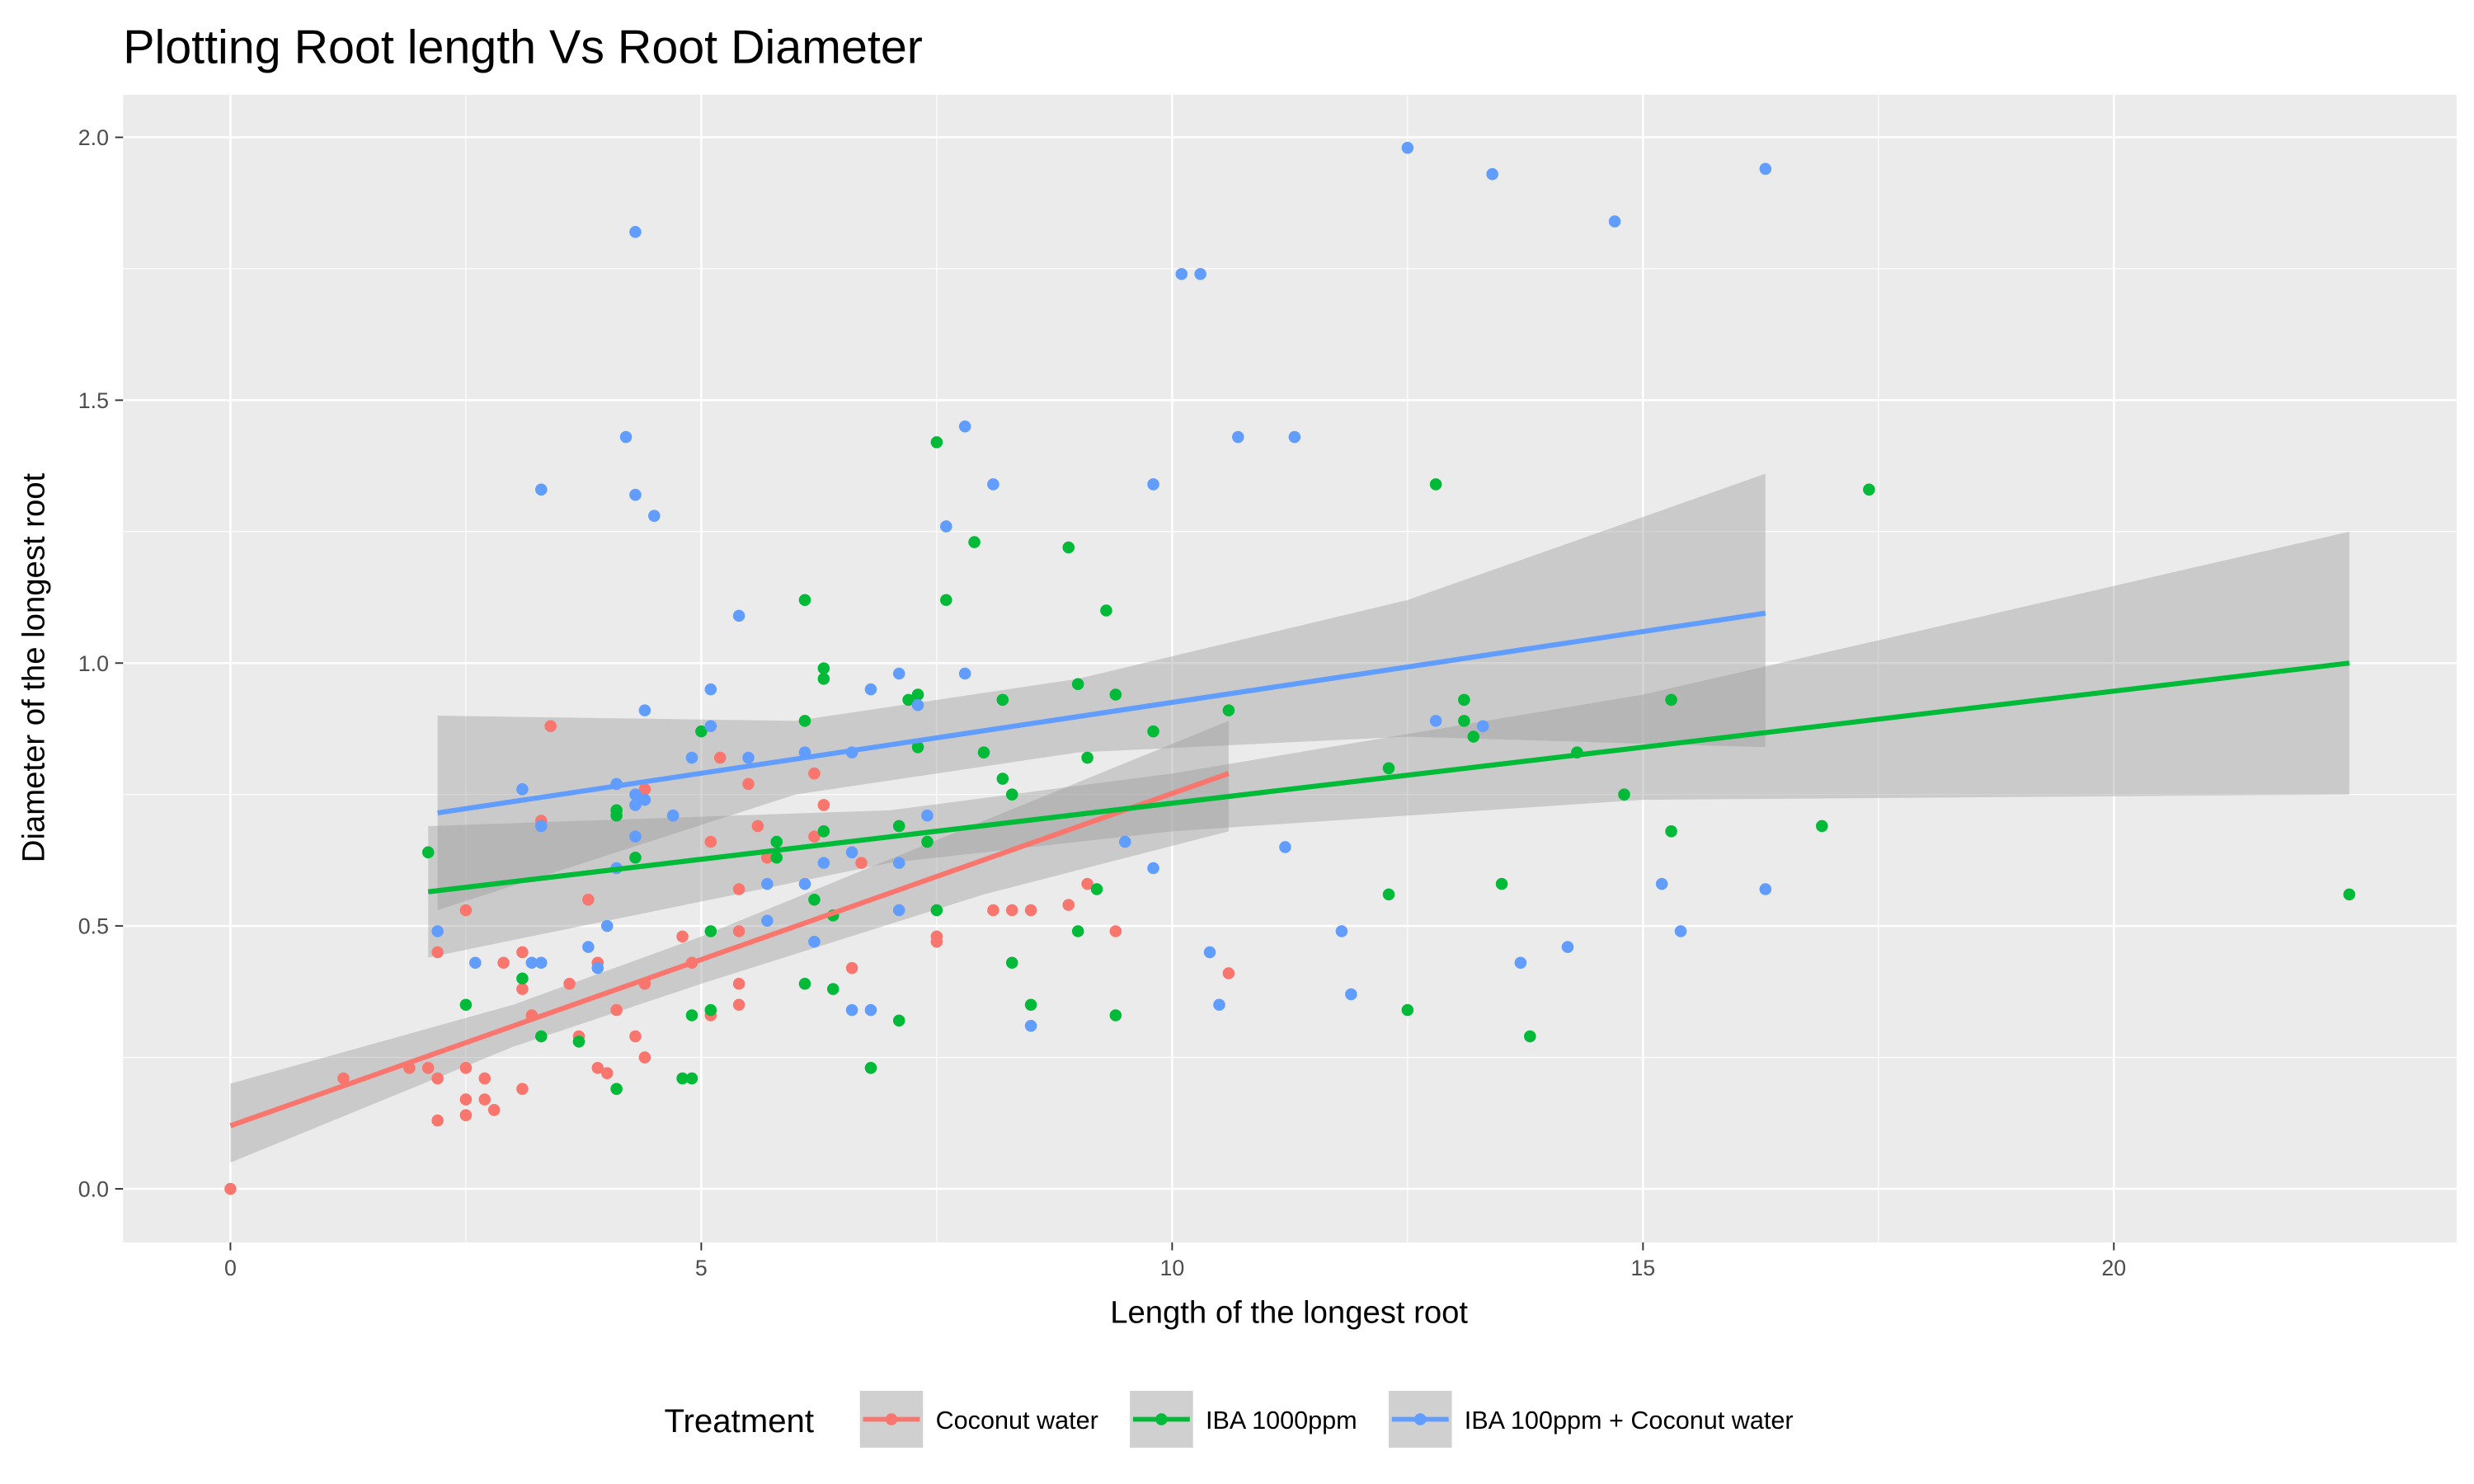 This screenshot has height=1484, width=2474. What do you see at coordinates (93, 927) in the screenshot?
I see `y-tick-label: 0.5` at bounding box center [93, 927].